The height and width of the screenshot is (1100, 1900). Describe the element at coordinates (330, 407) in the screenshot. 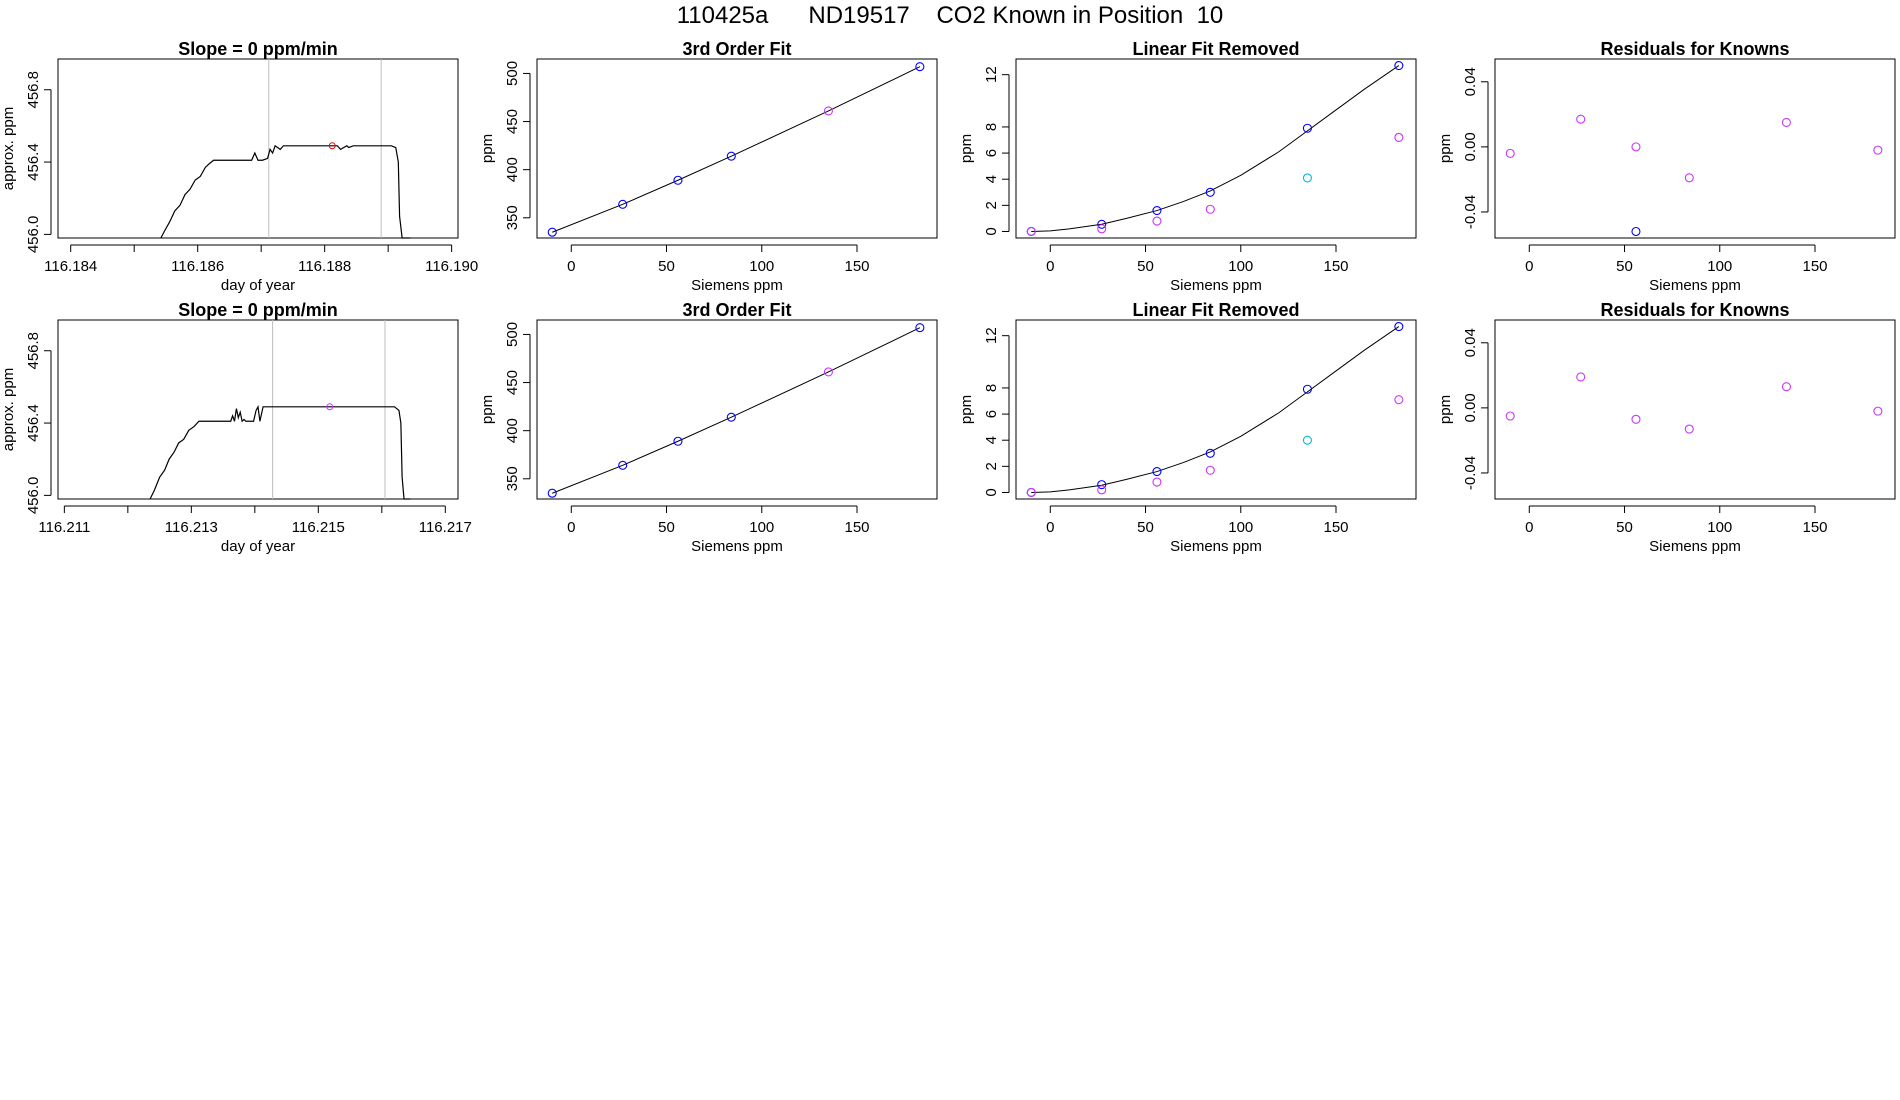

I see `mean-point` at that location.